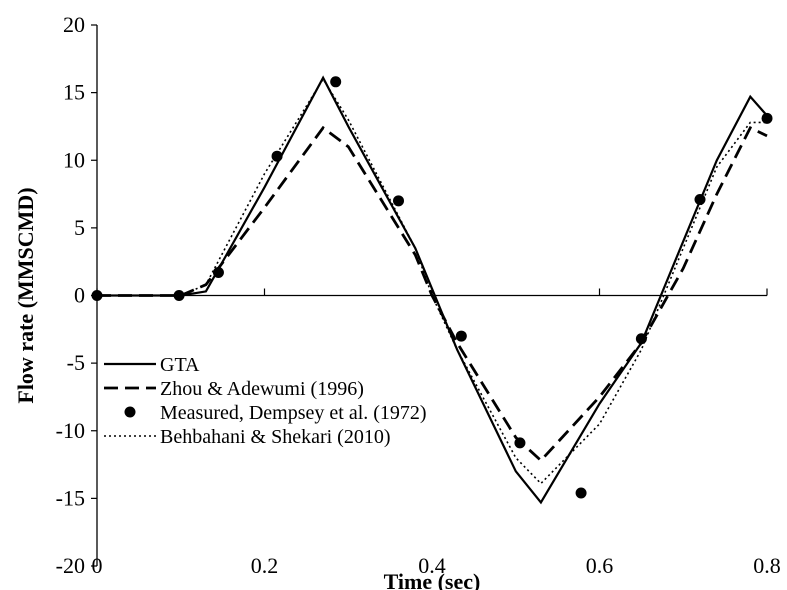 The width and height of the screenshot is (787, 590). Describe the element at coordinates (432, 579) in the screenshot. I see `x-axis-title: Time (sec)` at that location.